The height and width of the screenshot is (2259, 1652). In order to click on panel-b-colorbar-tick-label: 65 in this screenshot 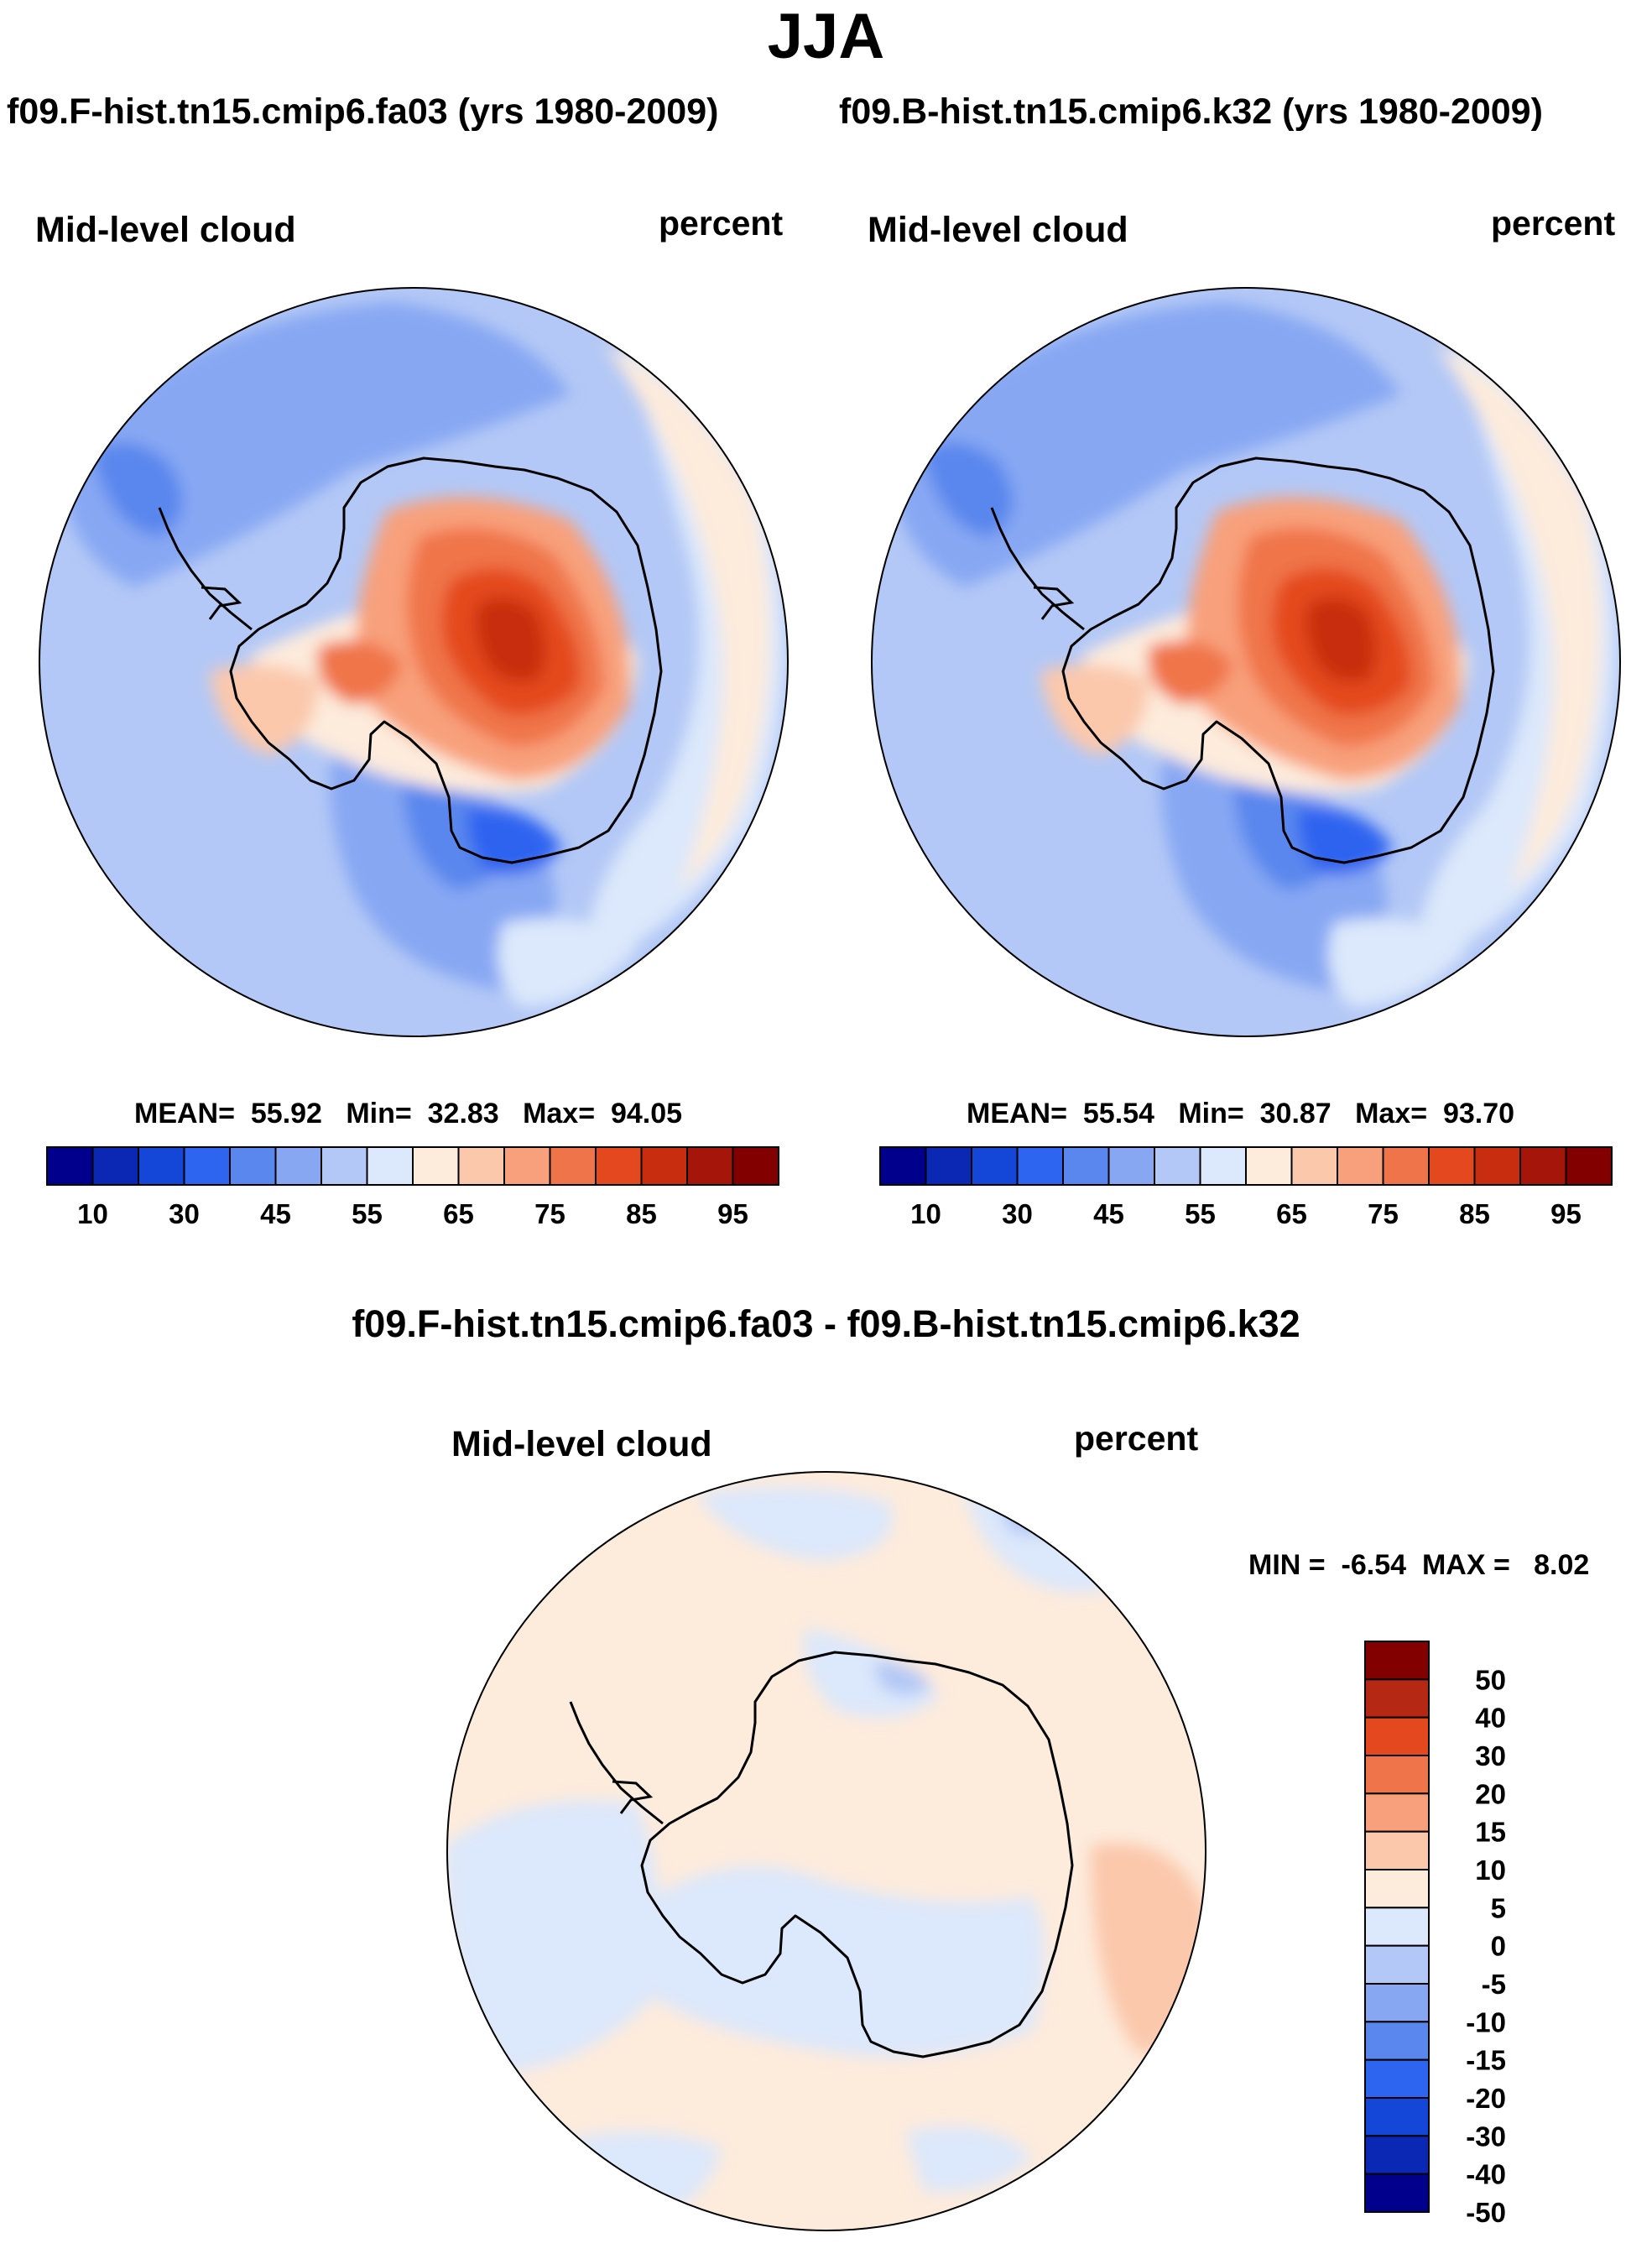, I will do `click(1291, 1213)`.